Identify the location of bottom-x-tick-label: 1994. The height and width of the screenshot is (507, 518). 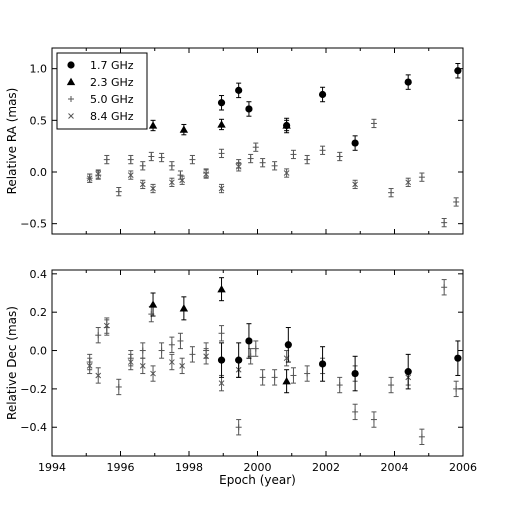
(52, 467).